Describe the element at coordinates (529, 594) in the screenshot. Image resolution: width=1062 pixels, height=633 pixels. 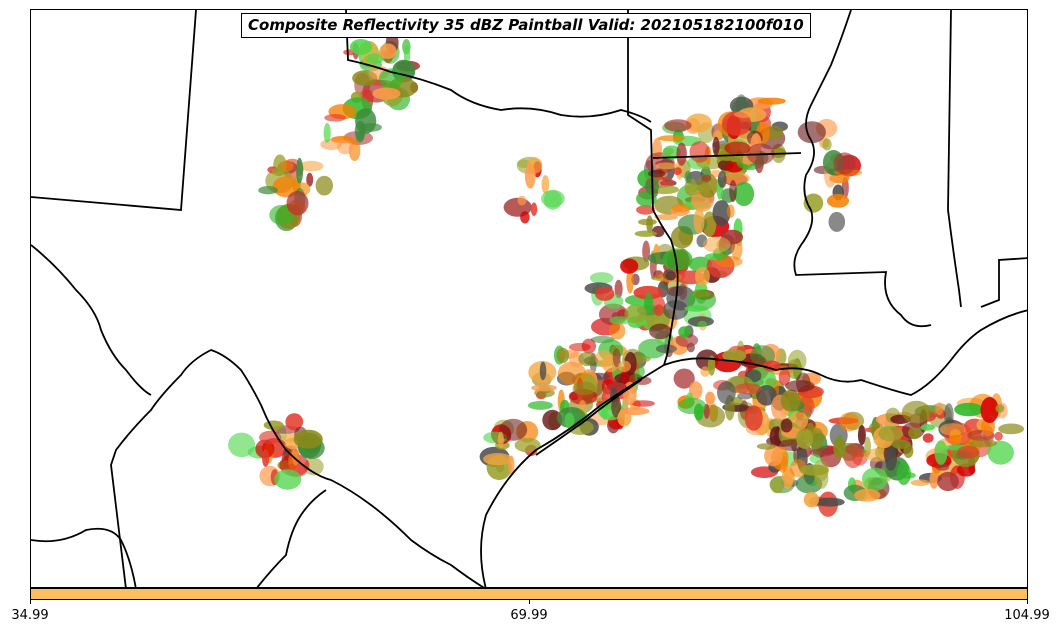
I see `colorbar` at that location.